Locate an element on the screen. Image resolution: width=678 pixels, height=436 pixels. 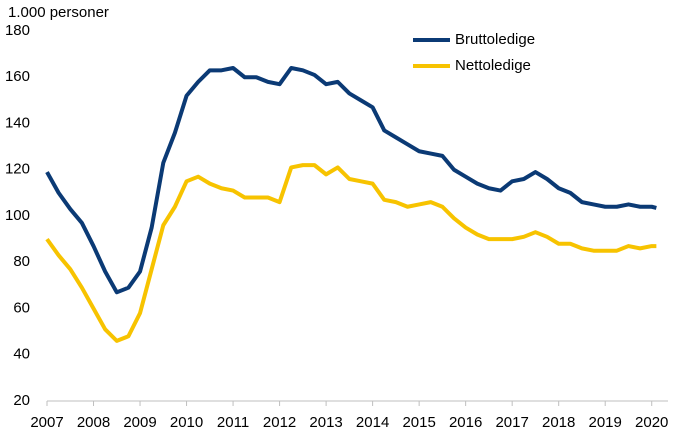
x-tick-label: 2012 is located at coordinates (279, 422).